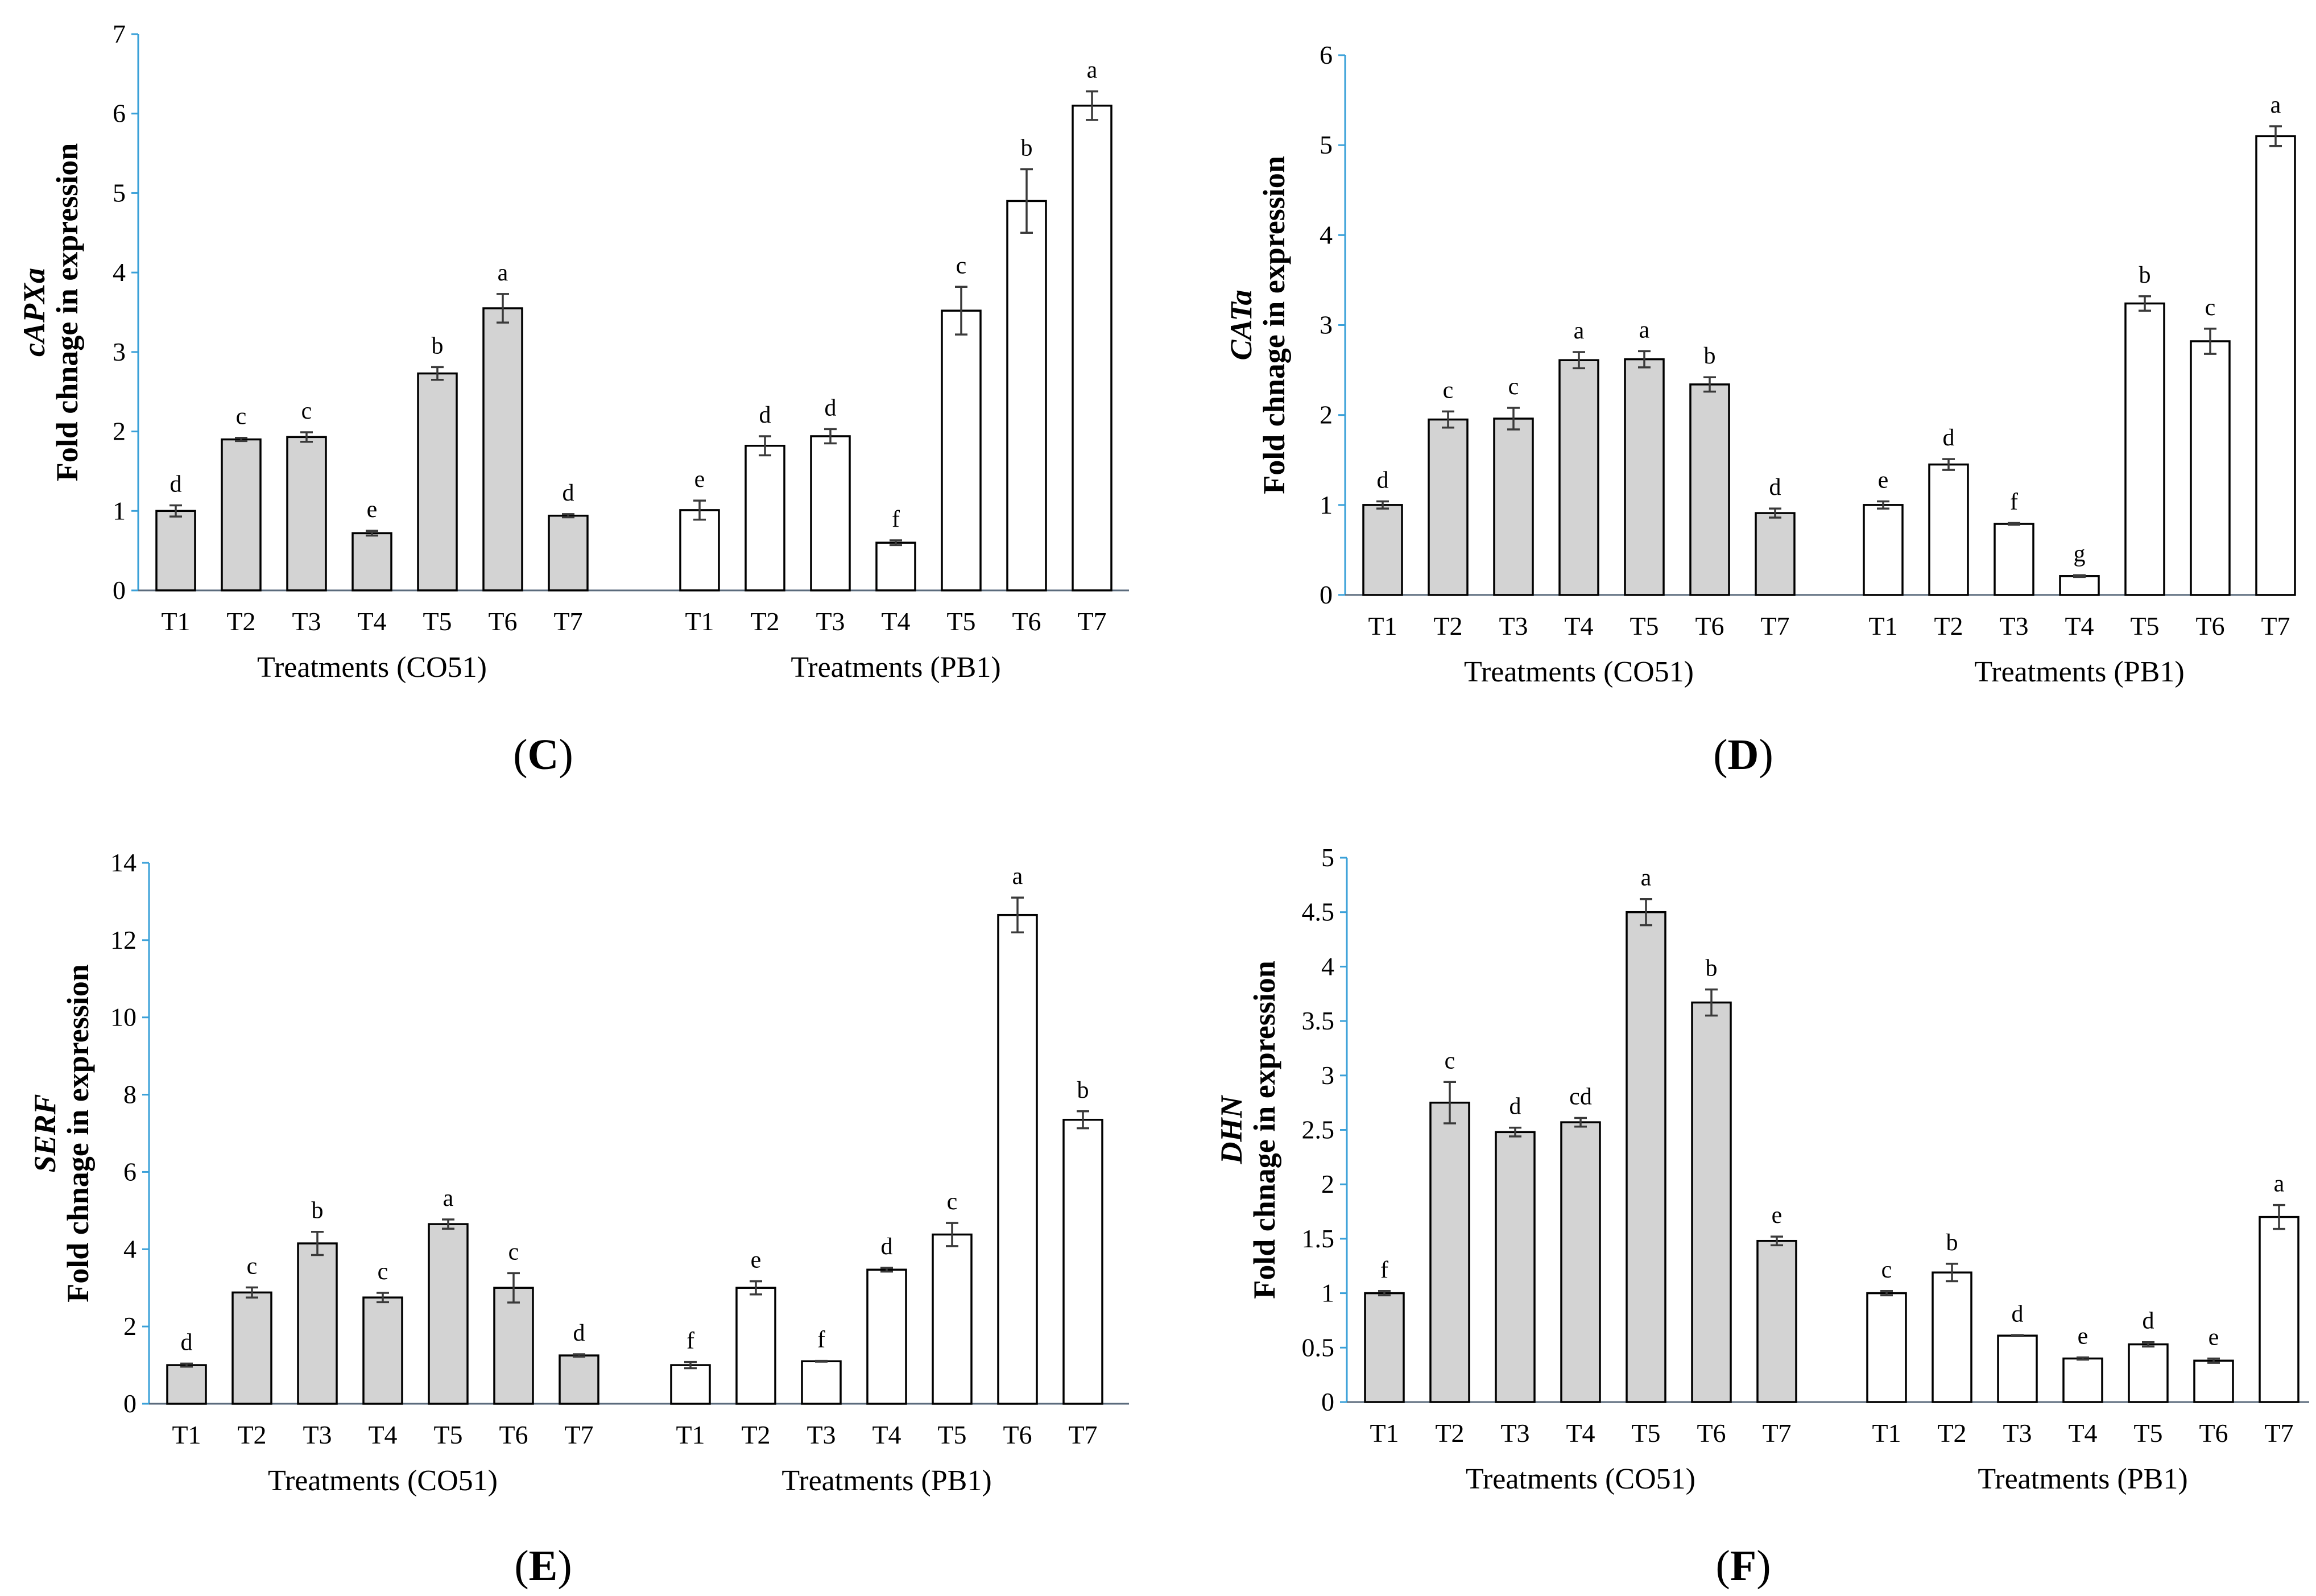 This screenshot has width=2316, height=1596. What do you see at coordinates (1777, 1321) in the screenshot?
I see `bar-DHN-co51-T7` at bounding box center [1777, 1321].